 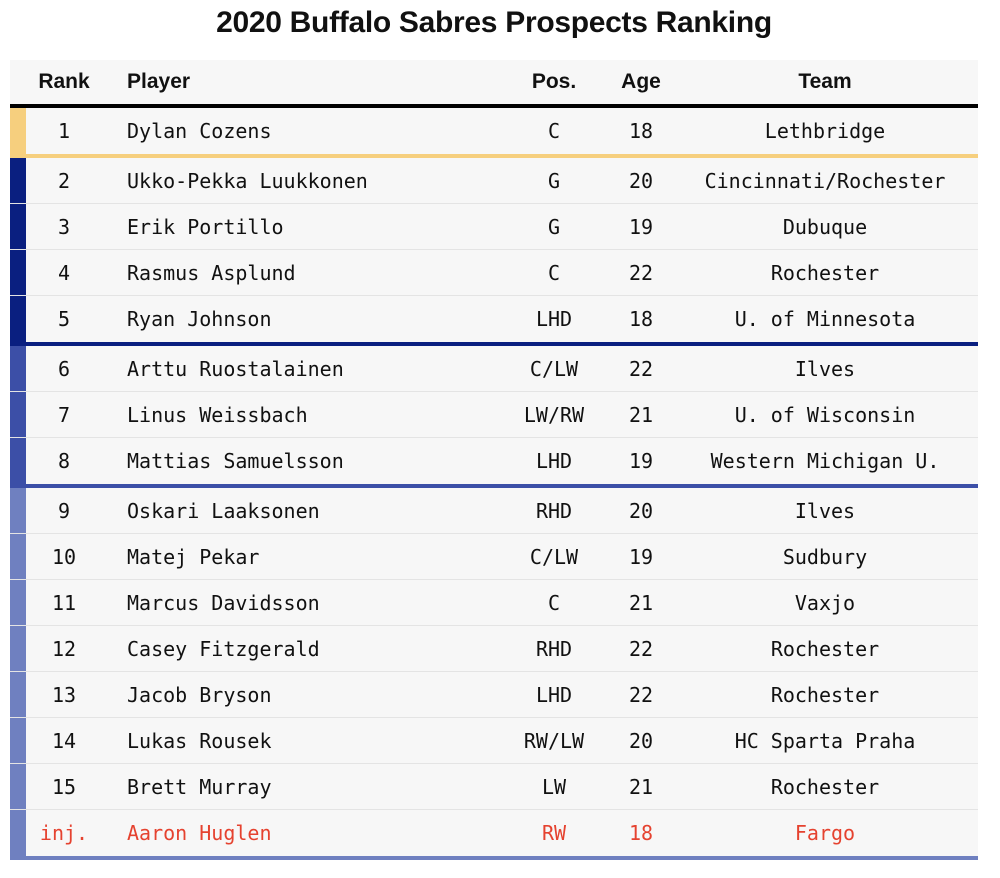 I want to click on cell-player: Lukas Rousek, so click(x=199, y=741).